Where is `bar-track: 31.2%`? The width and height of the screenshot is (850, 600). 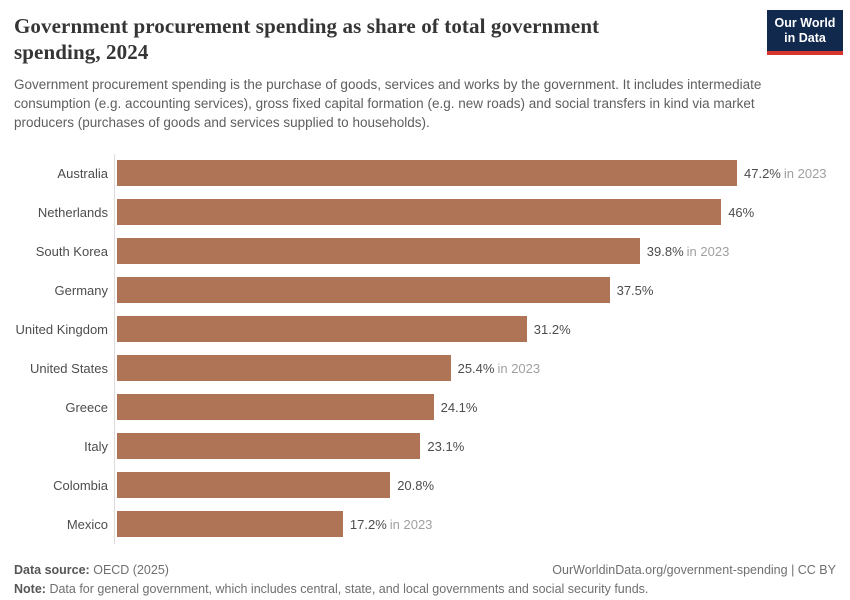
bar-track: 31.2% is located at coordinates (475, 329).